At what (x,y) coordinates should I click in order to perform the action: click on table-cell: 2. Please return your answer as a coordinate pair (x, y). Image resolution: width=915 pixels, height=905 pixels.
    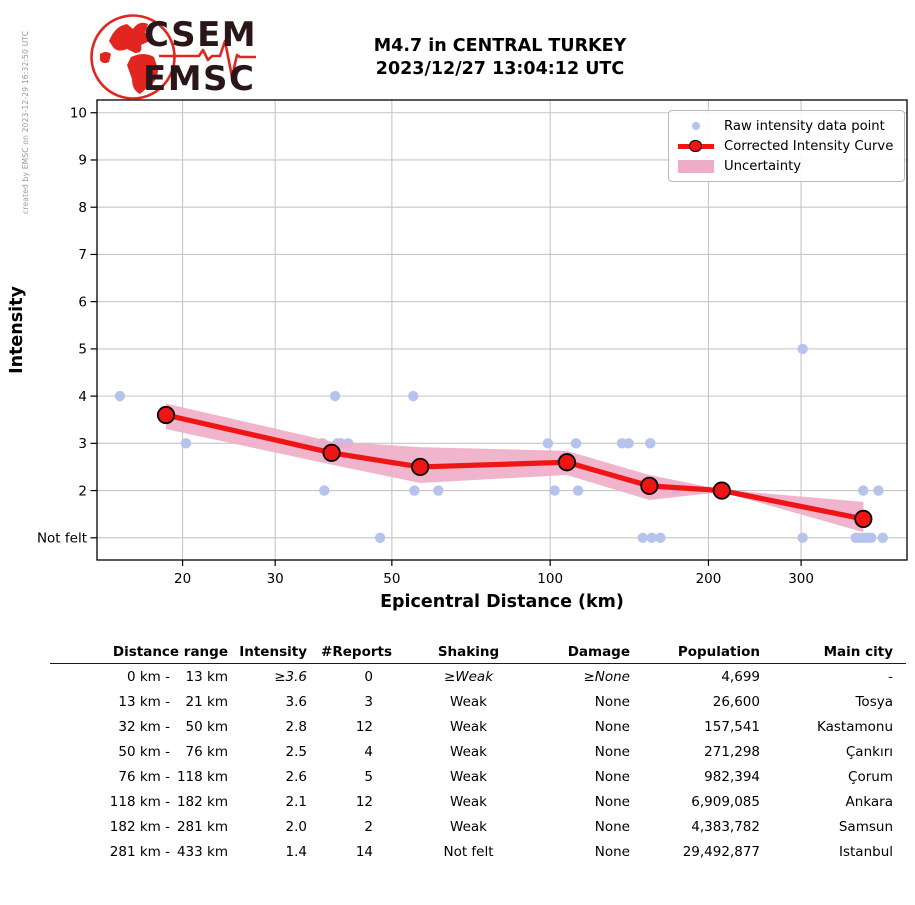
    Looking at the image, I should click on (368, 826).